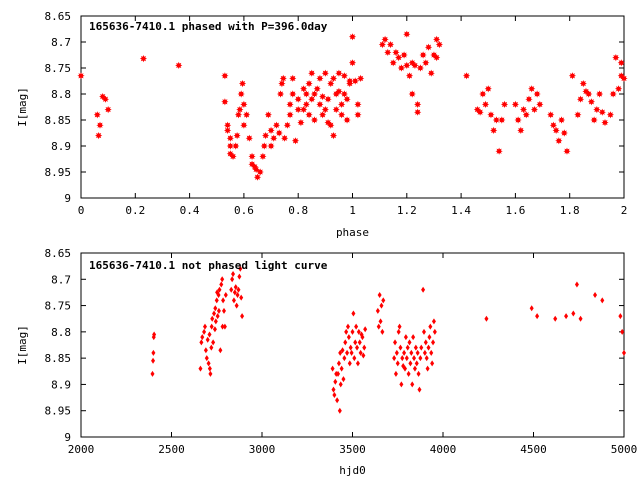 This screenshot has height=484, width=640. What do you see at coordinates (58, 306) in the screenshot?
I see `y-tick-label: 8.75` at bounding box center [58, 306].